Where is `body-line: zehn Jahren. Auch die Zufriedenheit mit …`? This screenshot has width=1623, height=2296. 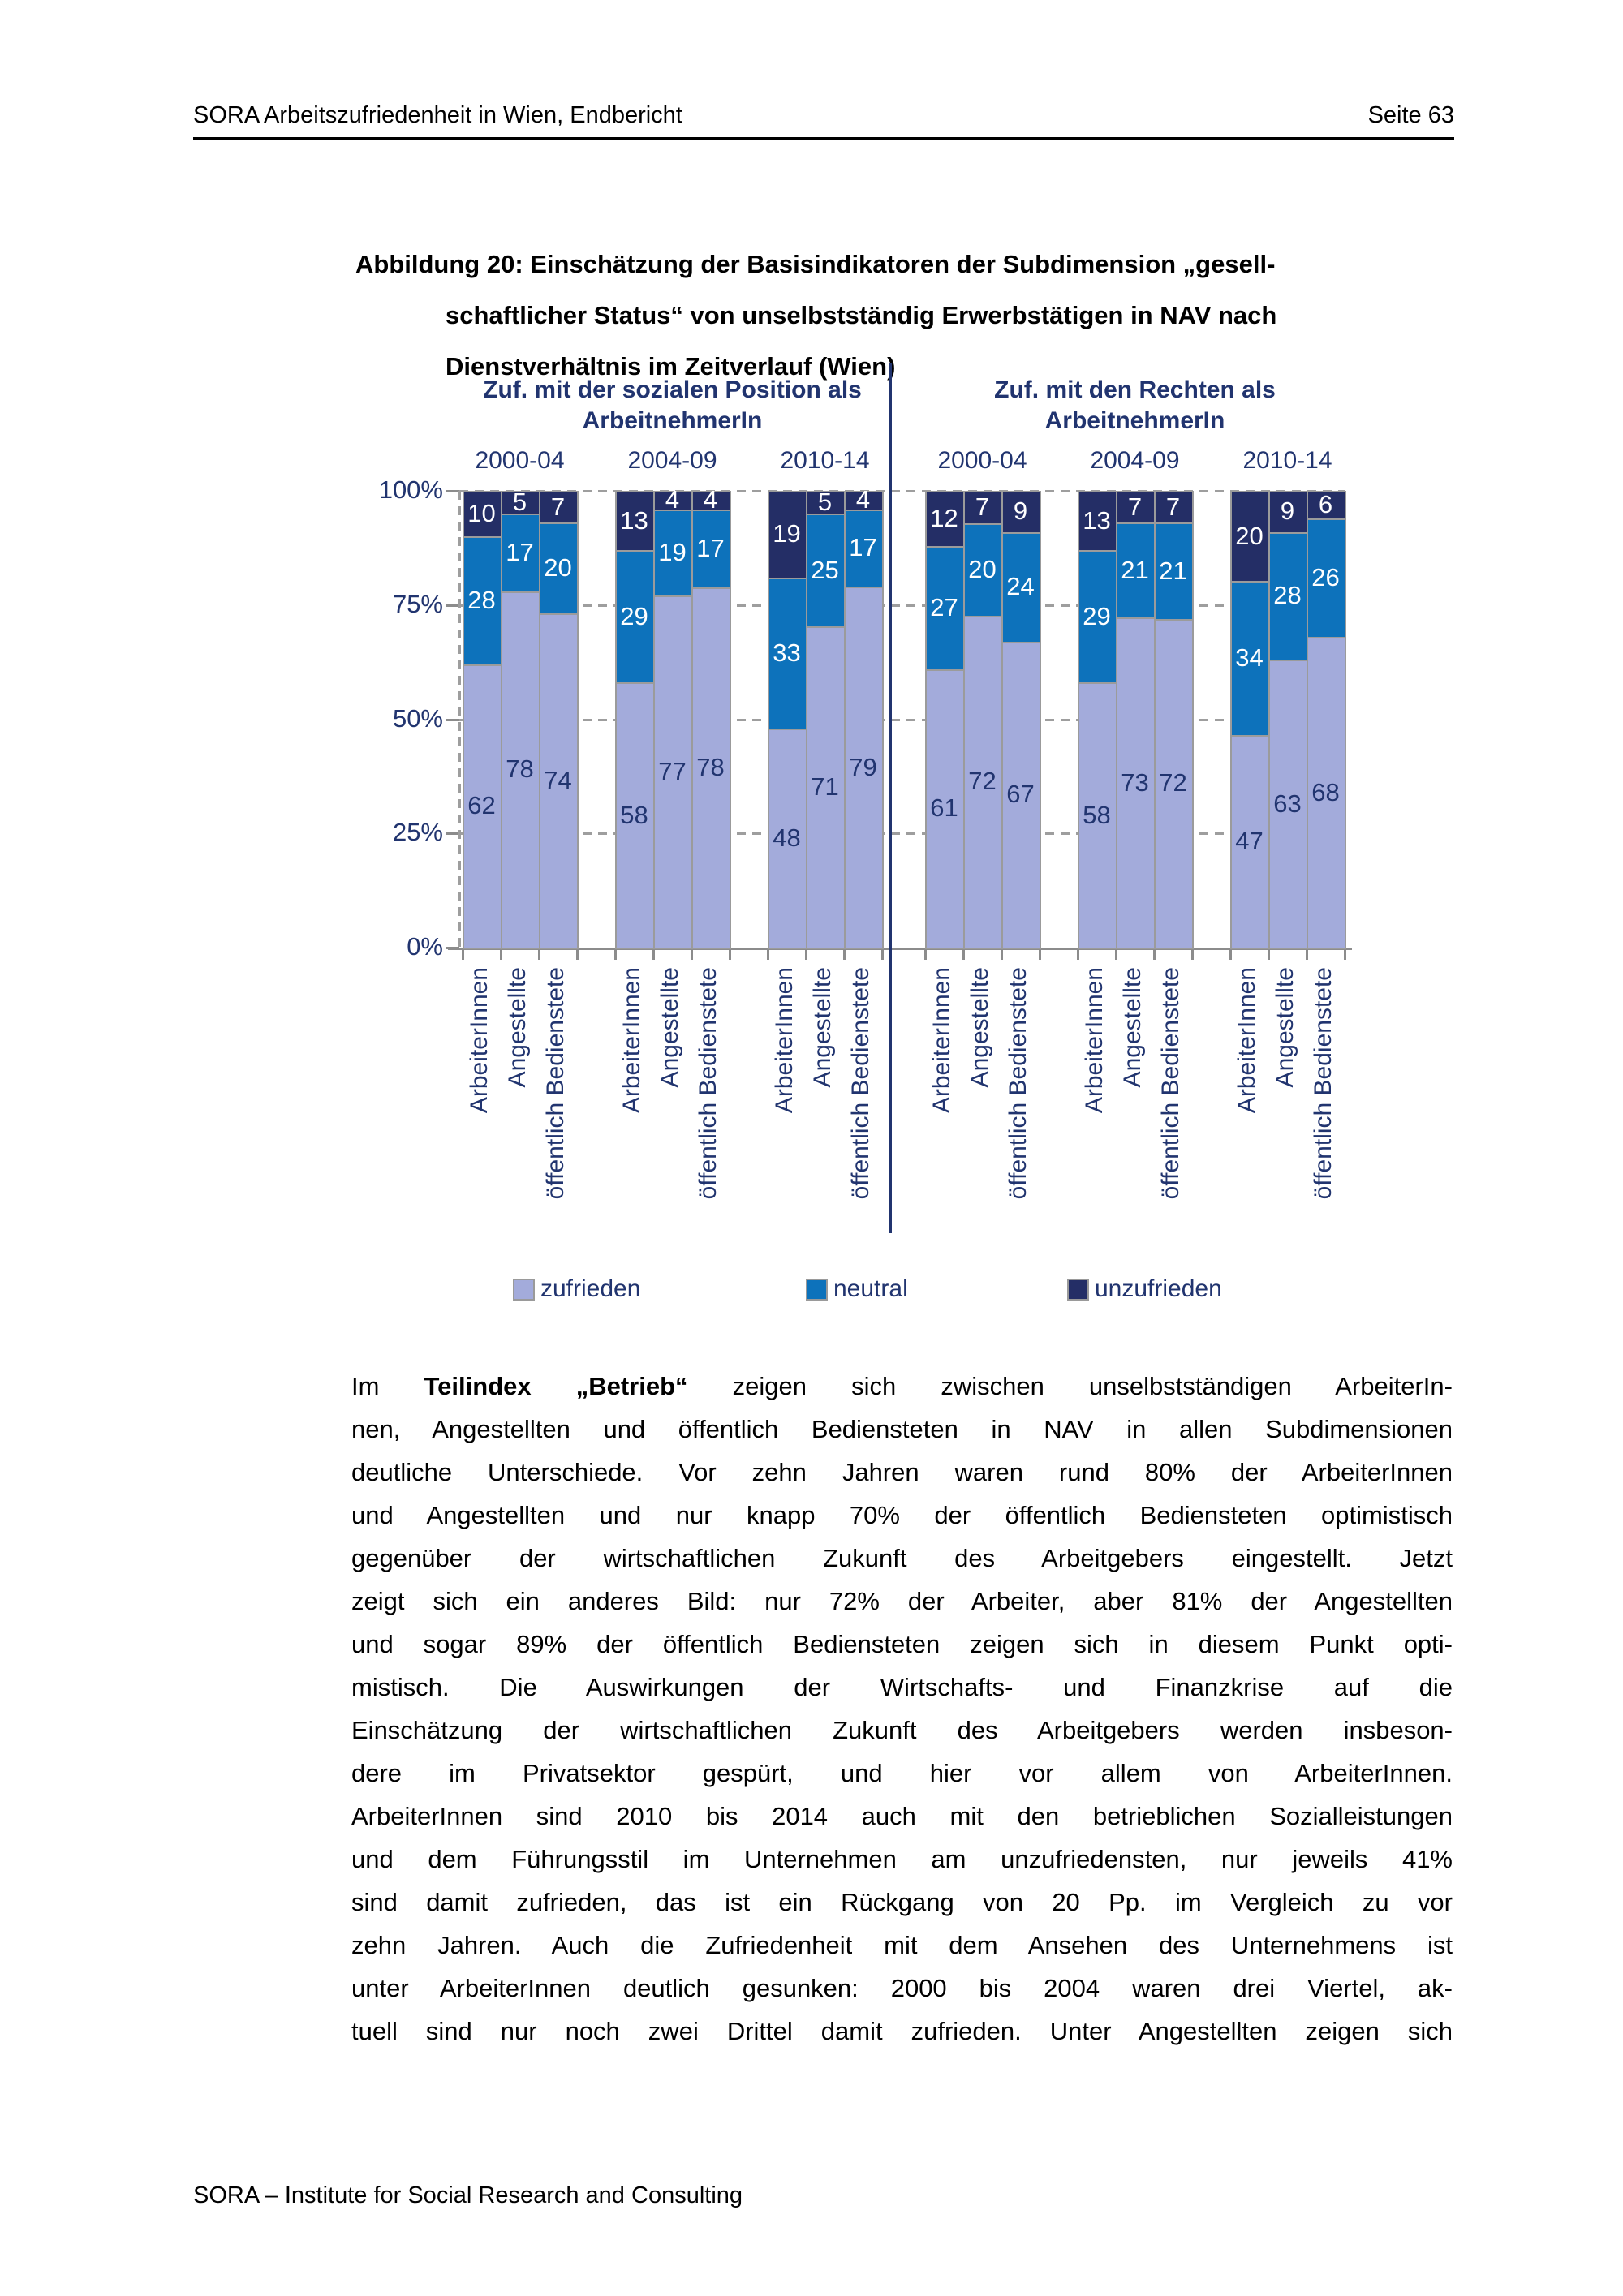
body-line: zehn Jahren. Auch die Zufriedenheit mit … is located at coordinates (902, 1945).